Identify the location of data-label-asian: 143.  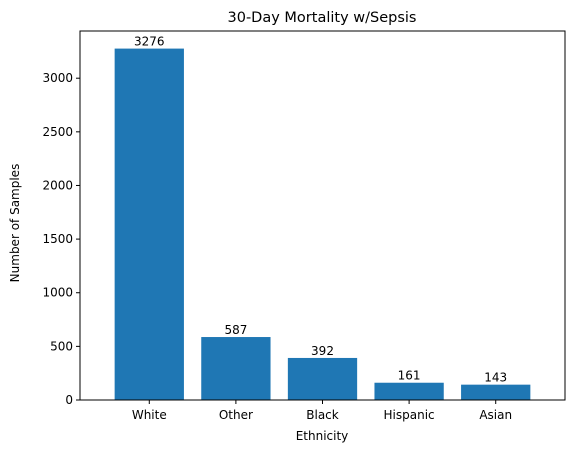
(495, 378).